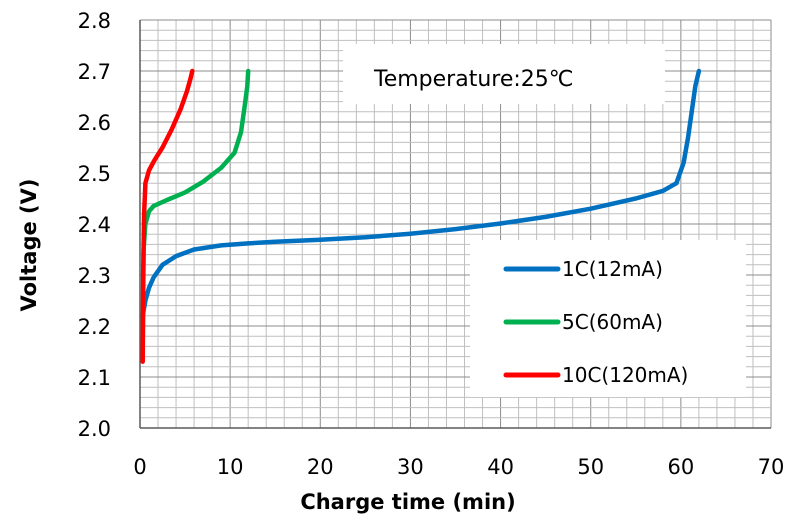  What do you see at coordinates (771, 467) in the screenshot?
I see `x-tick-label: 70` at bounding box center [771, 467].